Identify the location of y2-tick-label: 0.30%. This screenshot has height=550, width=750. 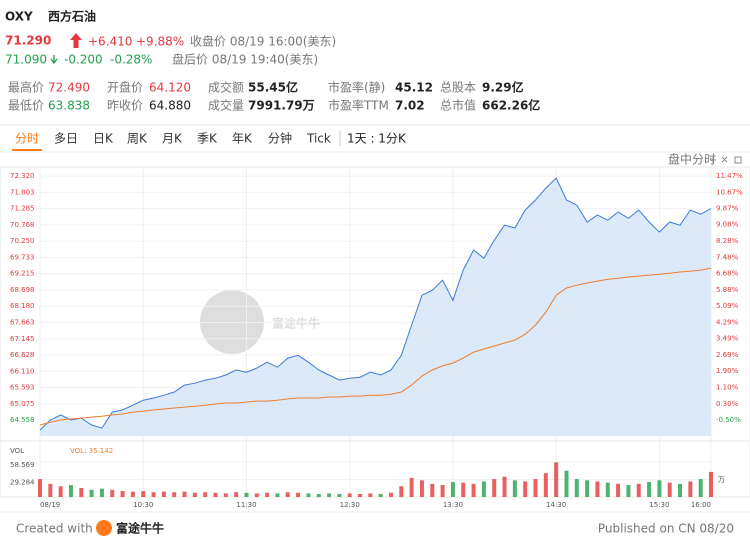
(727, 404).